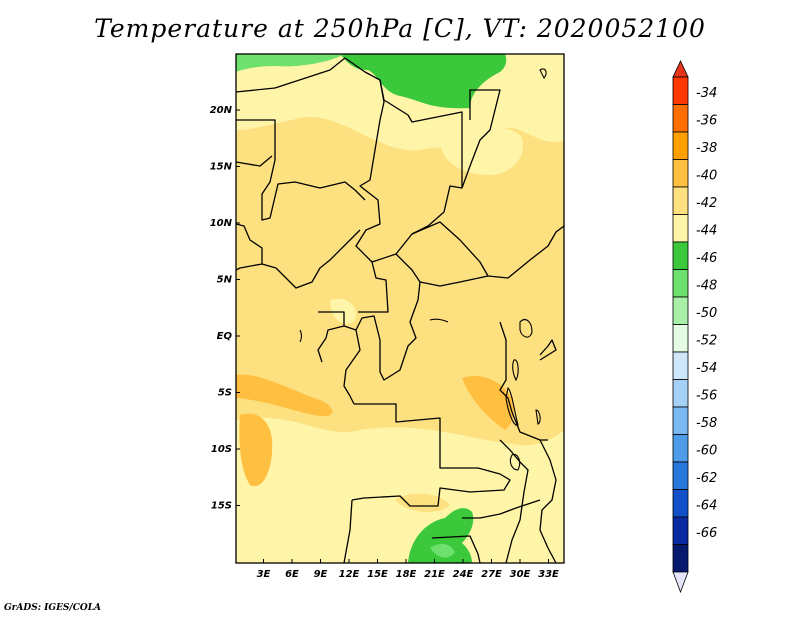 The width and height of the screenshot is (800, 618). I want to click on lon-label: 18E, so click(406, 574).